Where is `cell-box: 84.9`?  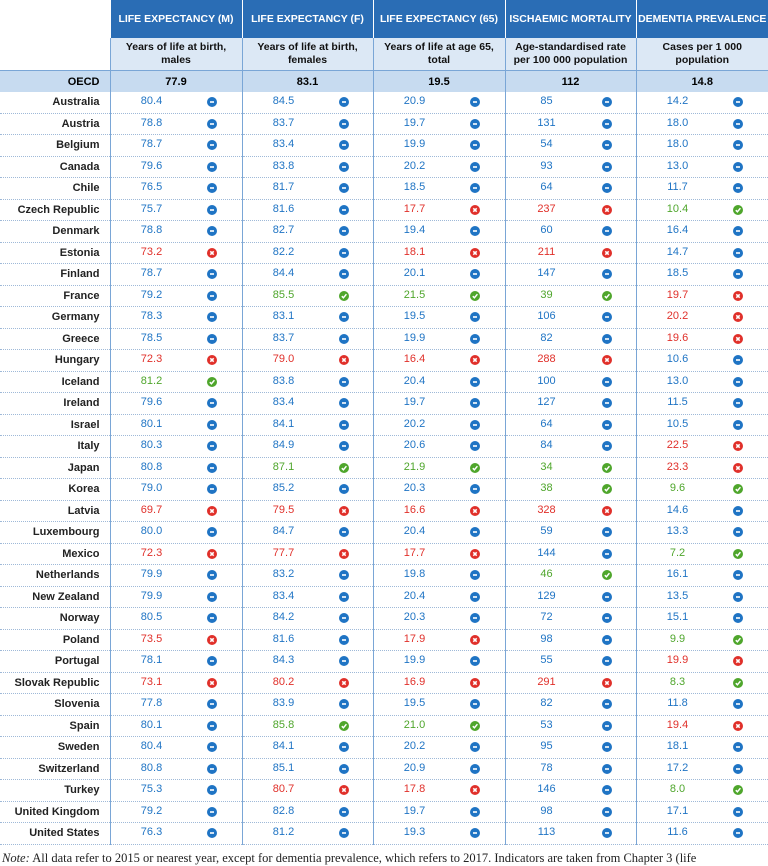
cell-box: 84.9 is located at coordinates (308, 446).